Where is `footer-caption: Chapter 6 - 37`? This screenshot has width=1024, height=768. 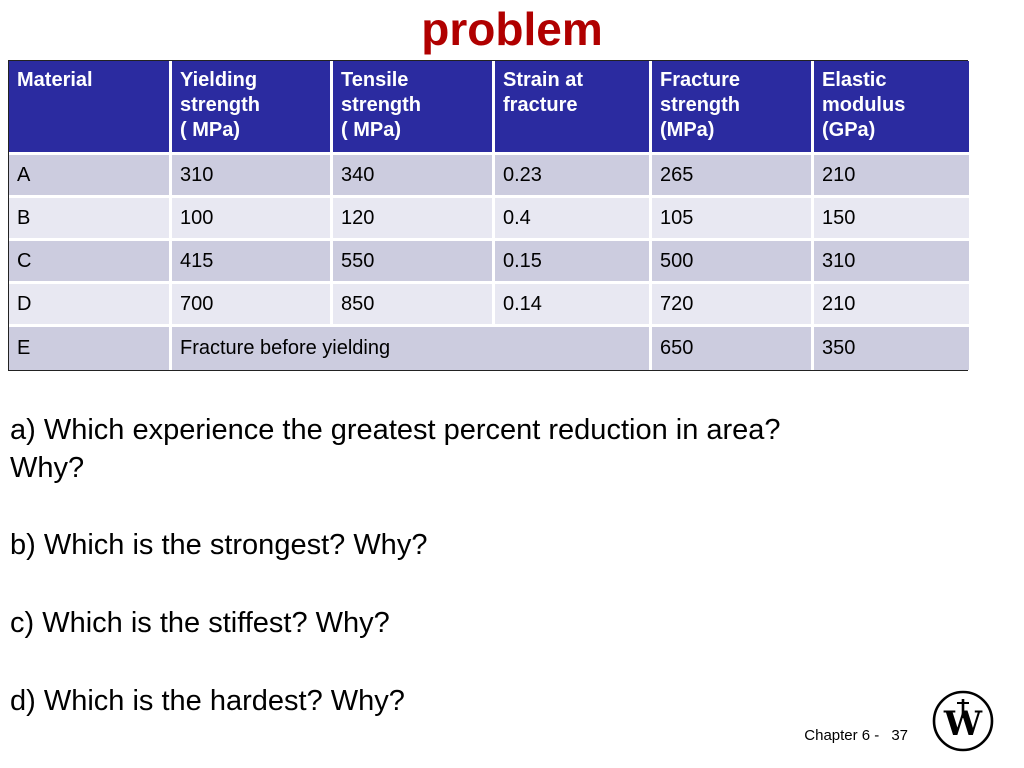
footer-caption: Chapter 6 - 37 is located at coordinates (856, 735).